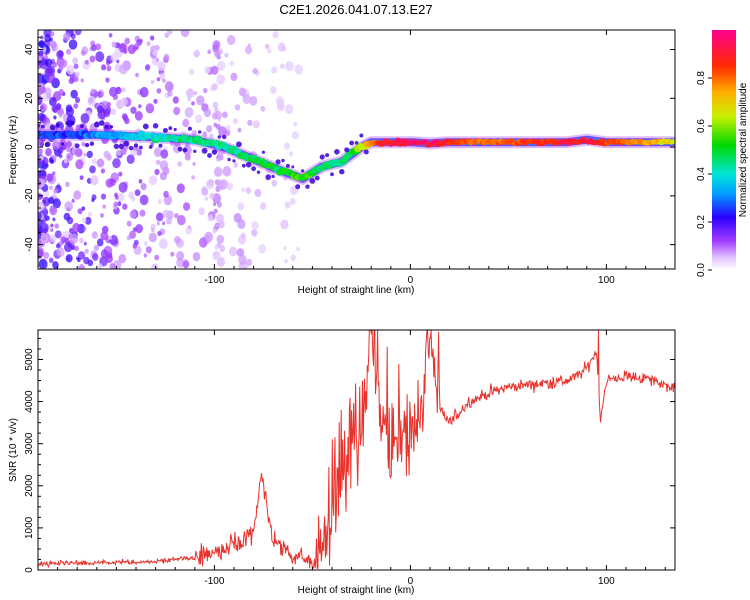 The image size is (750, 600). I want to click on spectrogram-x-tick-label: 100, so click(606, 280).